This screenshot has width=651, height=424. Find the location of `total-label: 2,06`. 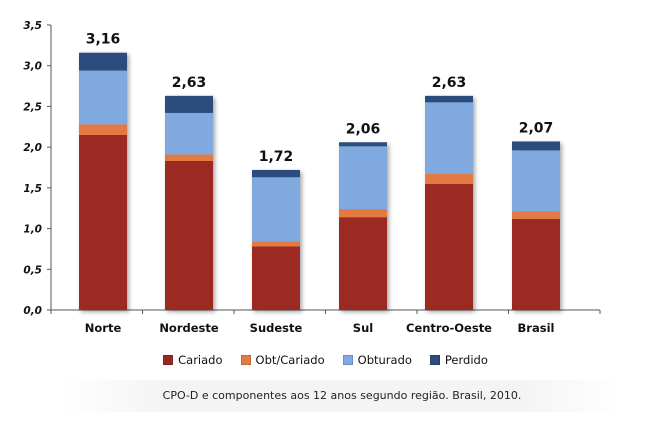

total-label: 2,06 is located at coordinates (363, 129).